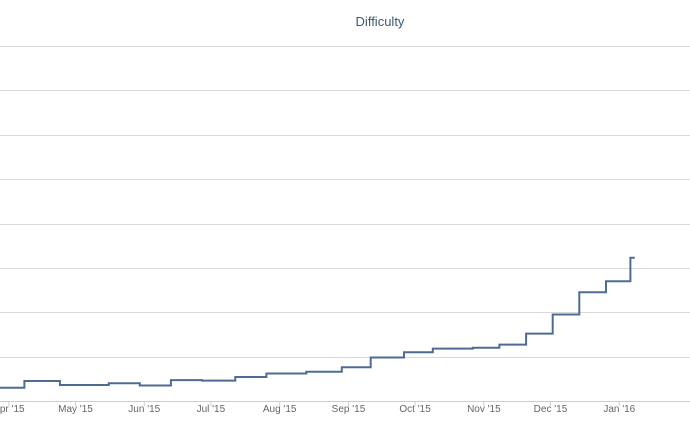  What do you see at coordinates (551, 409) in the screenshot?
I see `x-tick-label: Dec '15` at bounding box center [551, 409].